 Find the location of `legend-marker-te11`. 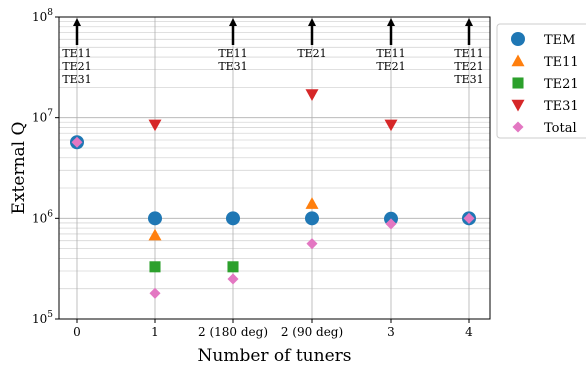

legend-marker-te11 is located at coordinates (518, 60).